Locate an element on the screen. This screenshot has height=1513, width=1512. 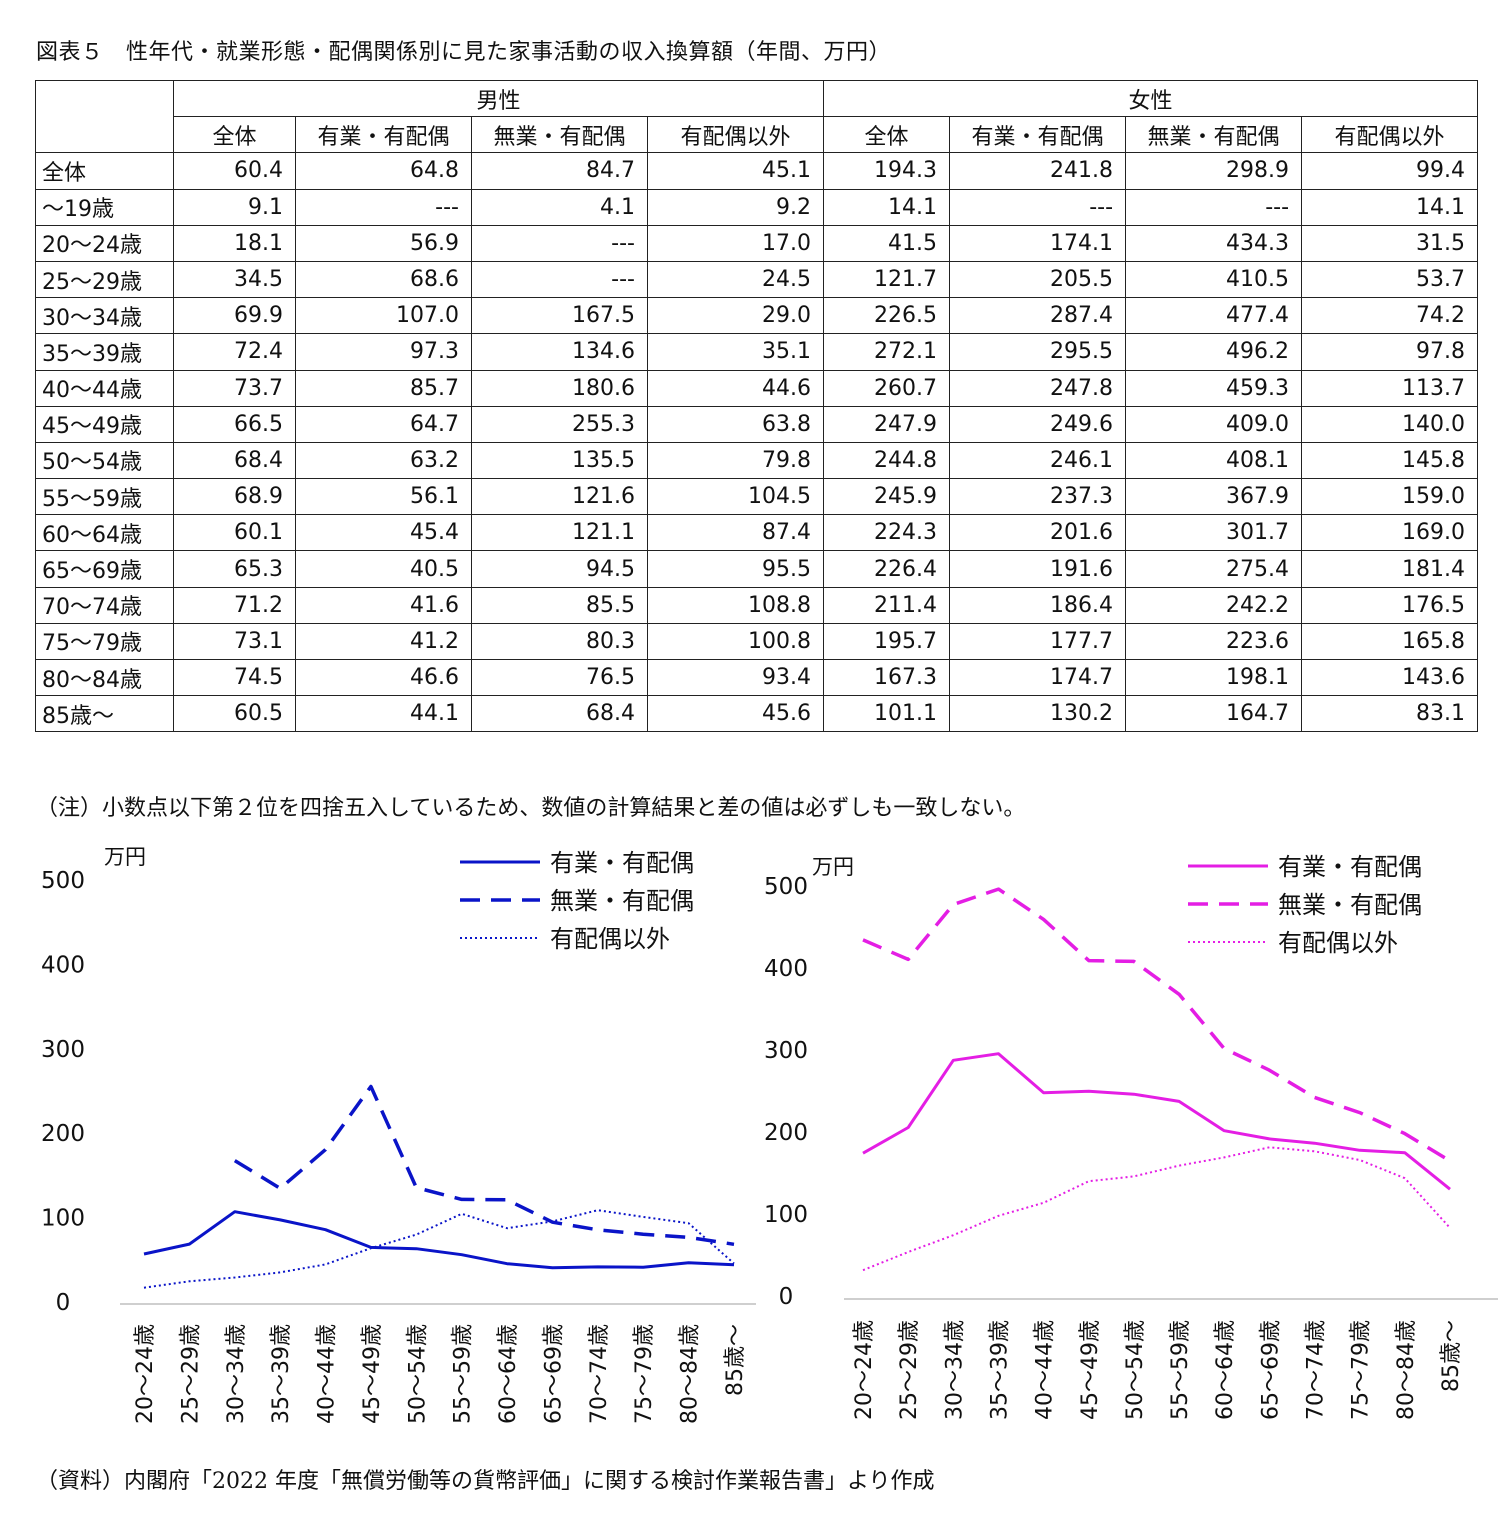
table-cell: 174.7 is located at coordinates (1038, 677).